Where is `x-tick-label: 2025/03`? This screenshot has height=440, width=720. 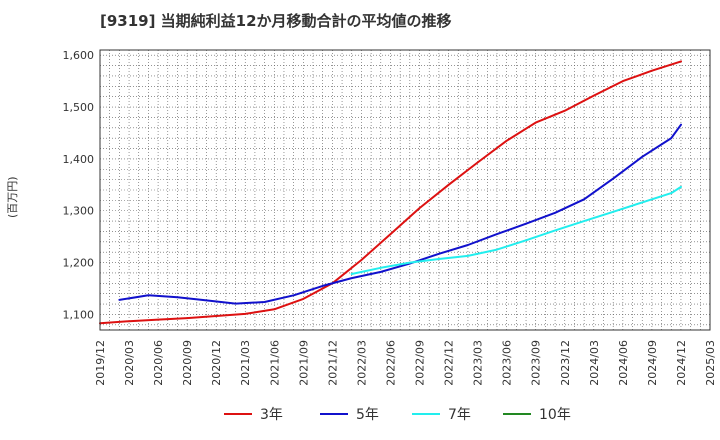
x-tick-label: 2025/03 is located at coordinates (710, 363).